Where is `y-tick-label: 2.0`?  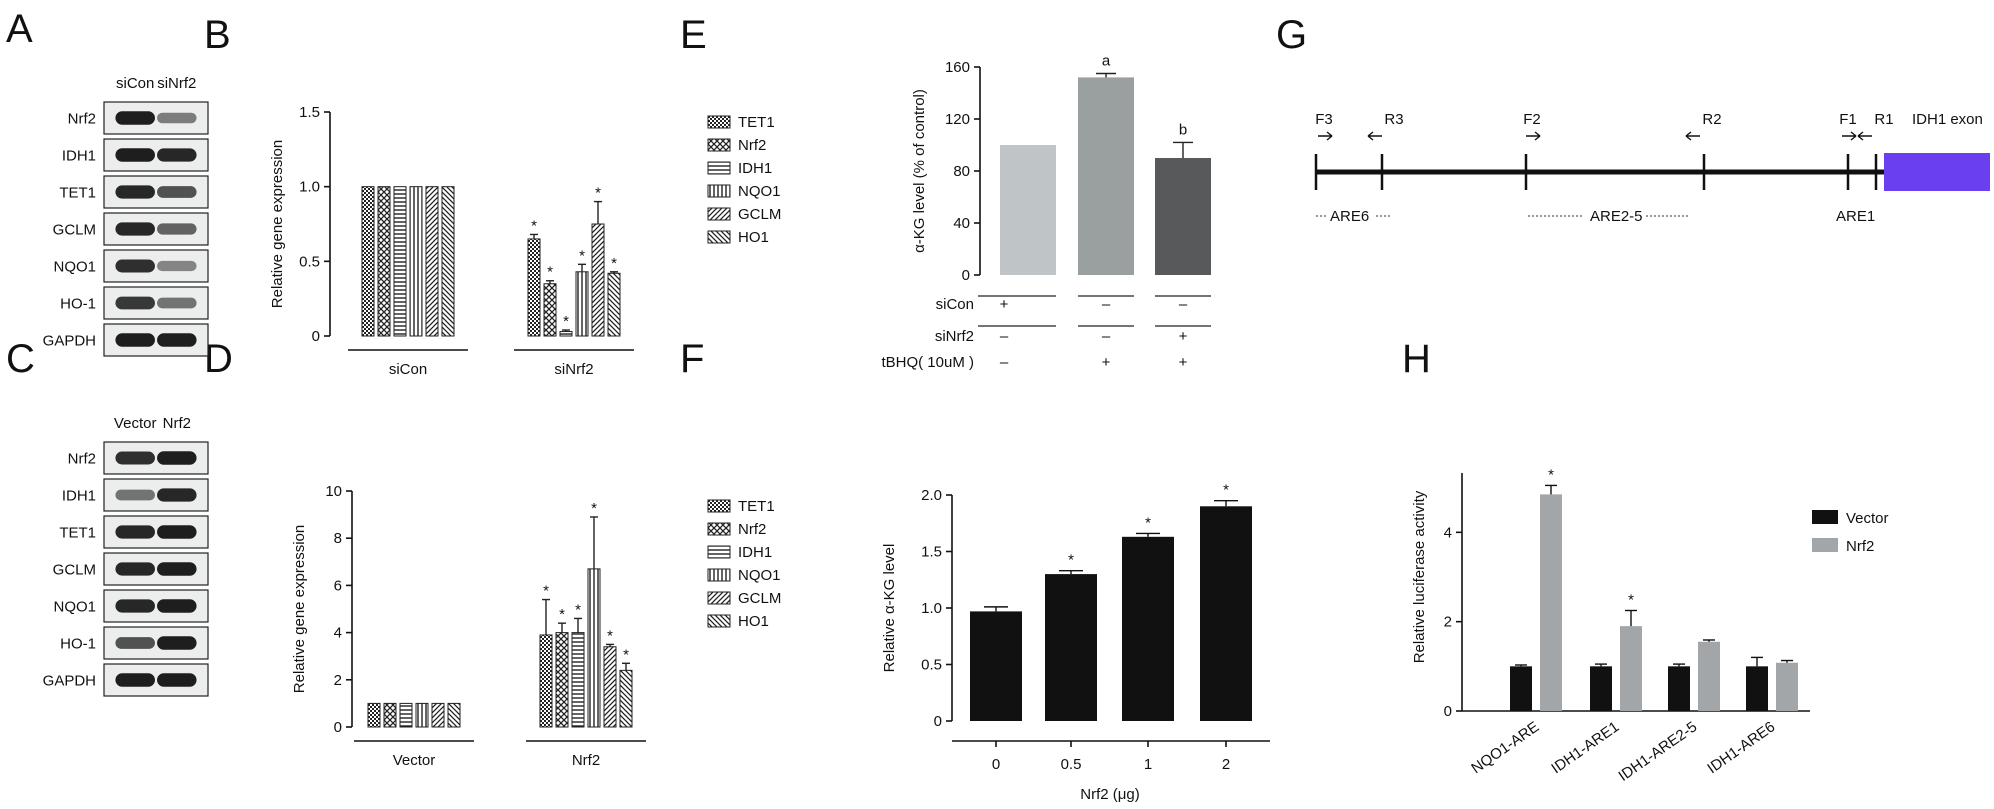
y-tick-label: 2.0 is located at coordinates (931, 495).